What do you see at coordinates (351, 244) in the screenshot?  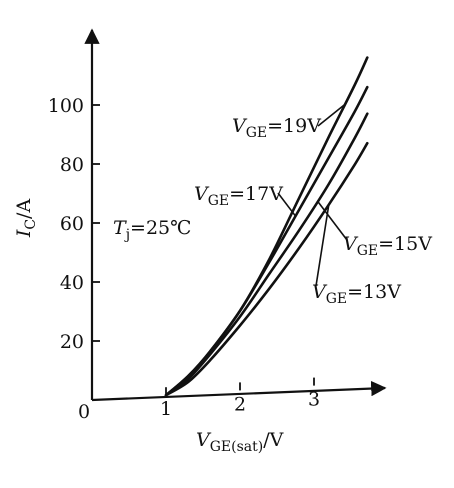 I see `series-label-15v-base: V` at bounding box center [351, 244].